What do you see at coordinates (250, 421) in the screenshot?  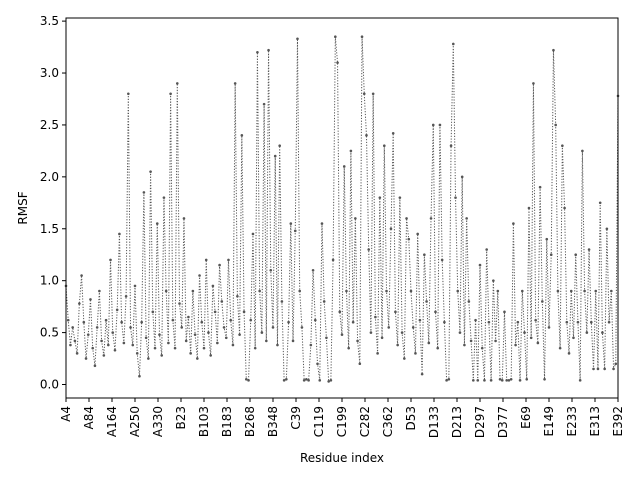 I see `x-tick-label: B268` at bounding box center [250, 421].